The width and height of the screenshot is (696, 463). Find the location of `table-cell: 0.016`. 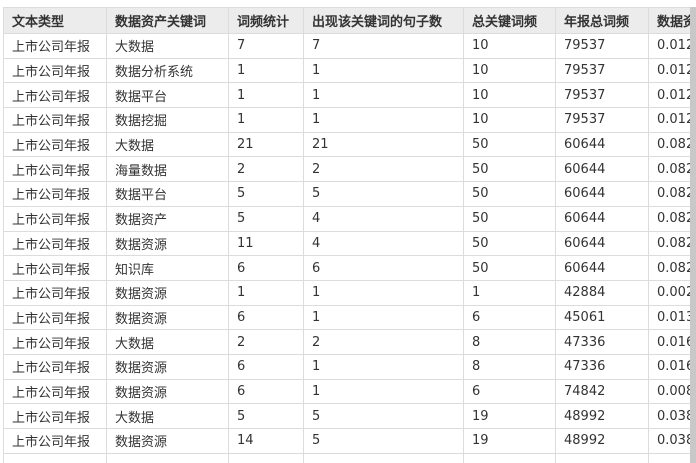

table-cell: 0.016 is located at coordinates (669, 366).